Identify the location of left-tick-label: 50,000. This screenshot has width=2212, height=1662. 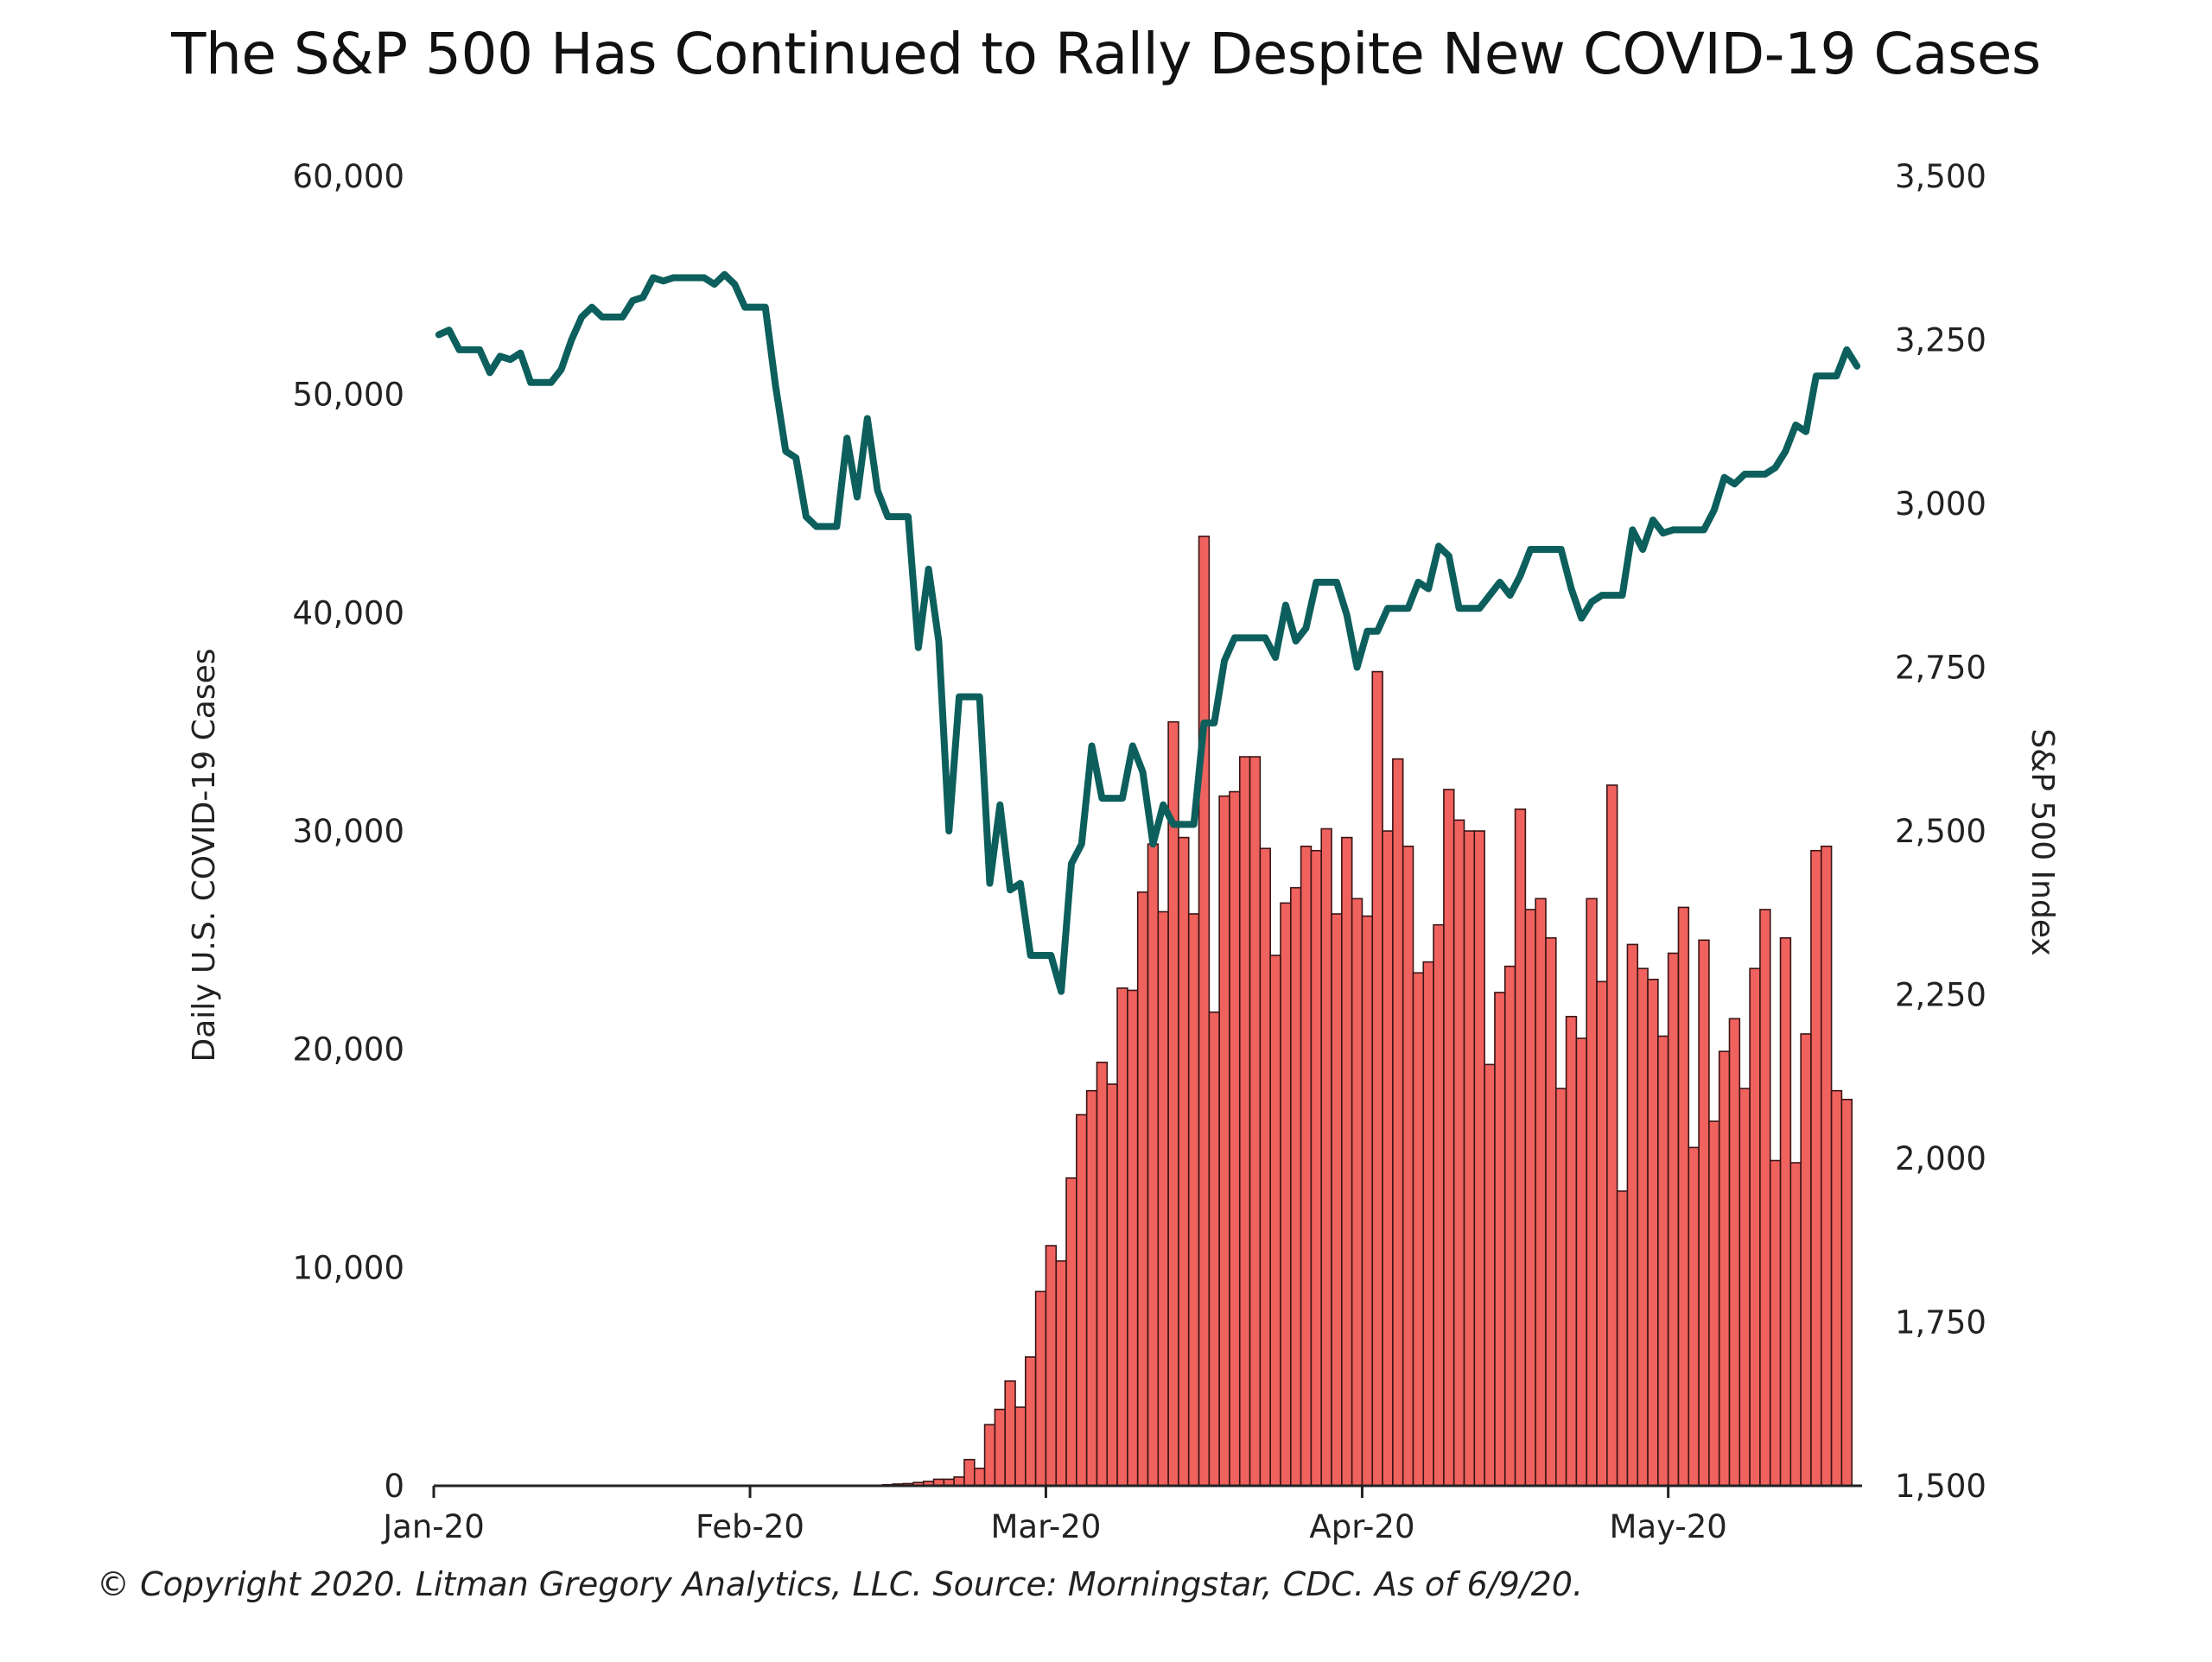
(348, 395).